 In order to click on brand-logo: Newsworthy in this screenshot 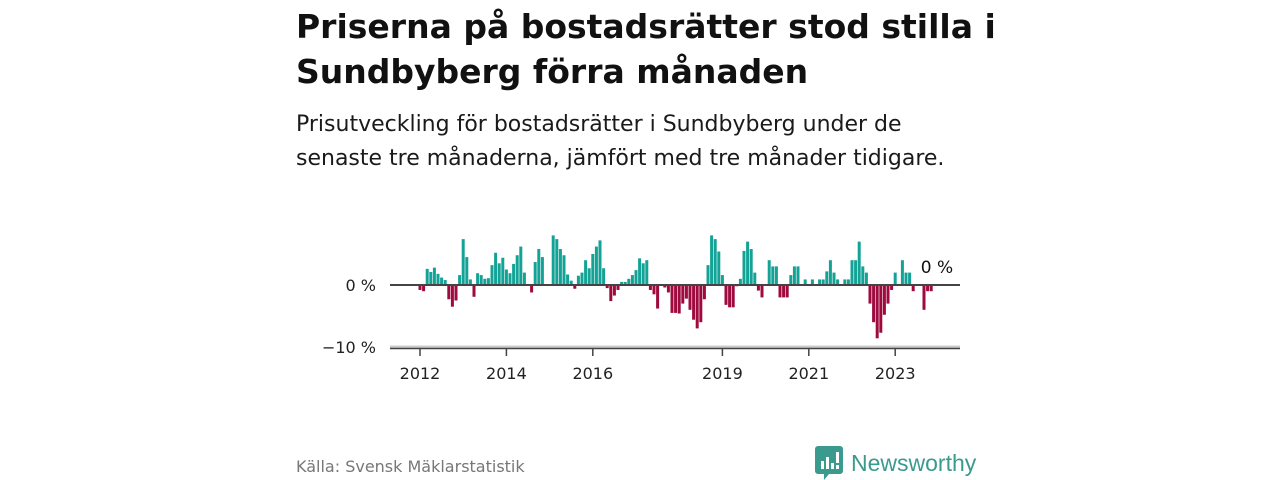, I will do `click(895, 463)`.